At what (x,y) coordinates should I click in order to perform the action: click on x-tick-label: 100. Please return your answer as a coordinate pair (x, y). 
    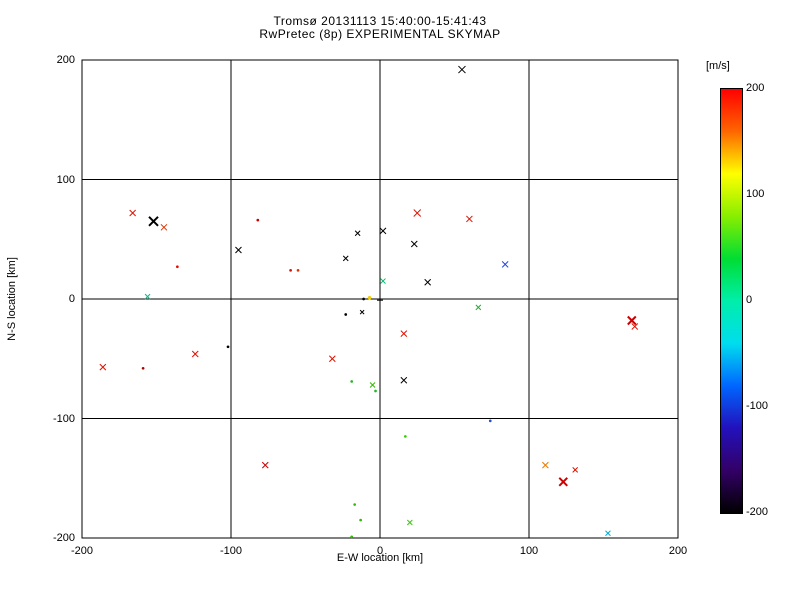
    Looking at the image, I should click on (529, 551).